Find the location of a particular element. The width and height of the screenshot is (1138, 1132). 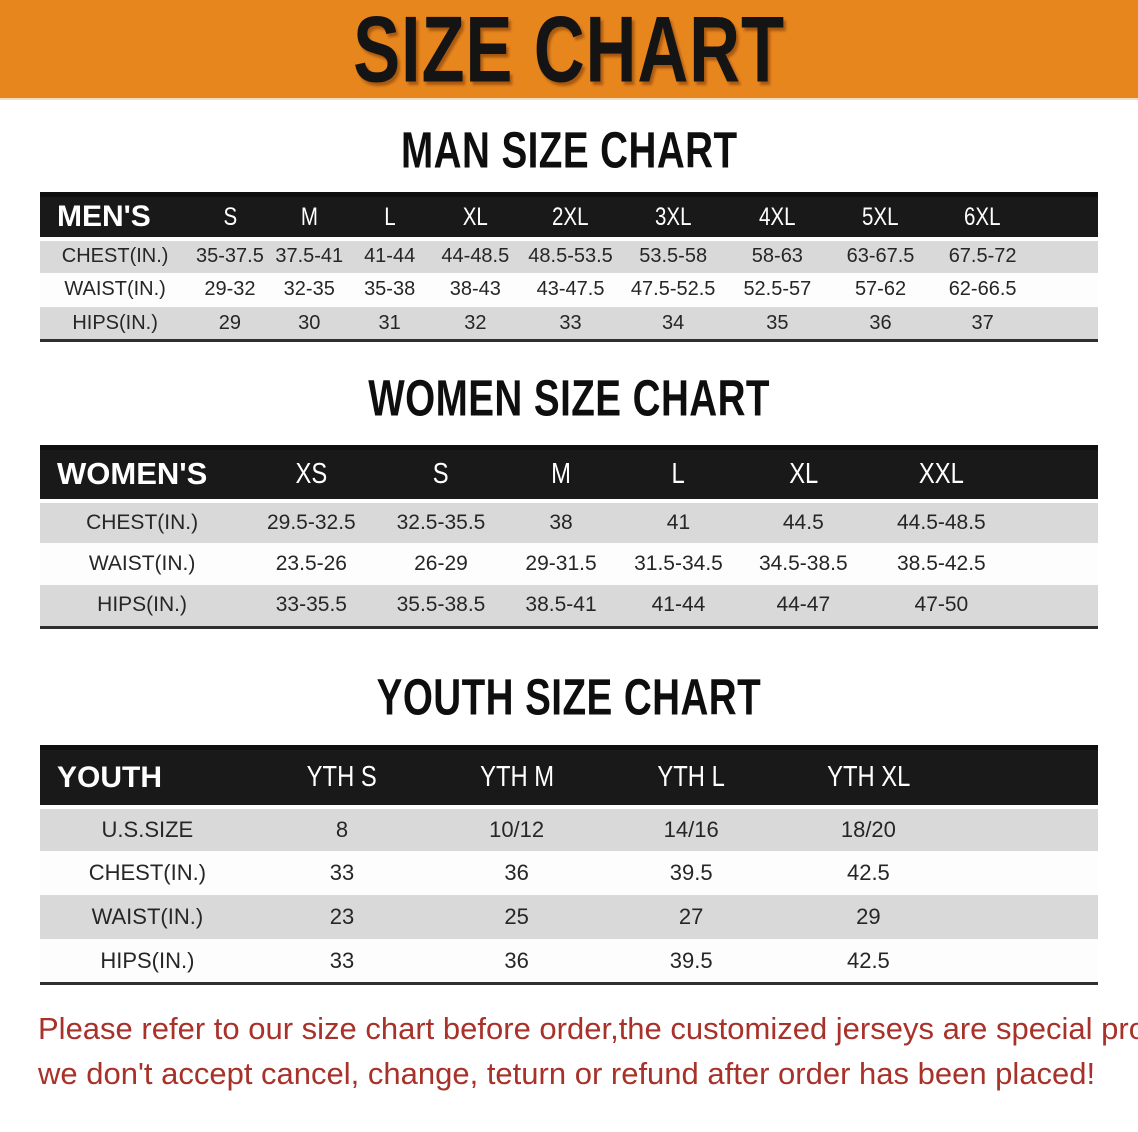

size-cell: 32.5-35.5 is located at coordinates (441, 522).